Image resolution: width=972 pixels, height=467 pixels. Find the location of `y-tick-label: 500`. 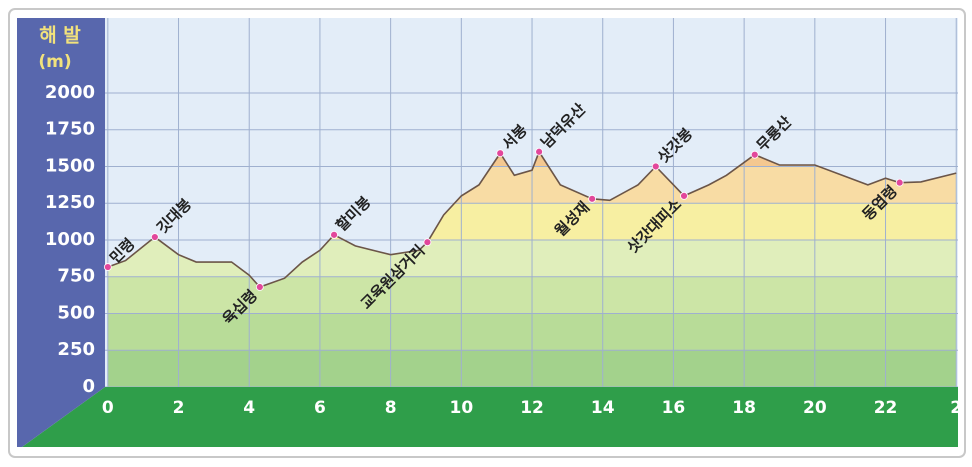

y-tick-label: 500 is located at coordinates (76, 312).